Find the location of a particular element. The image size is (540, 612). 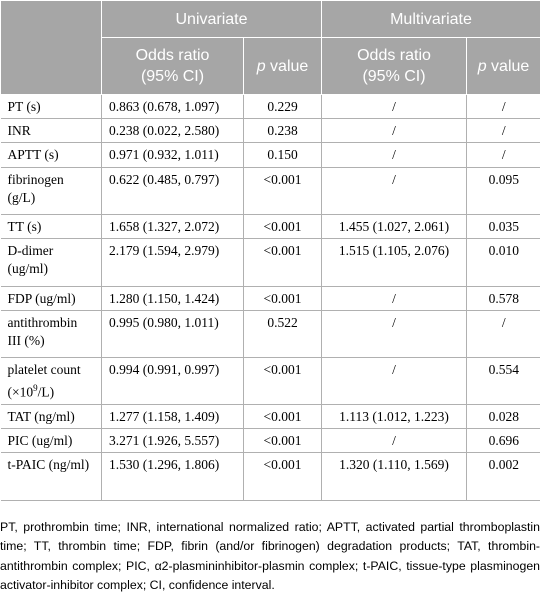

header-uni-odds-ratio: Odds ratio (95% CI) is located at coordinates (172, 66).